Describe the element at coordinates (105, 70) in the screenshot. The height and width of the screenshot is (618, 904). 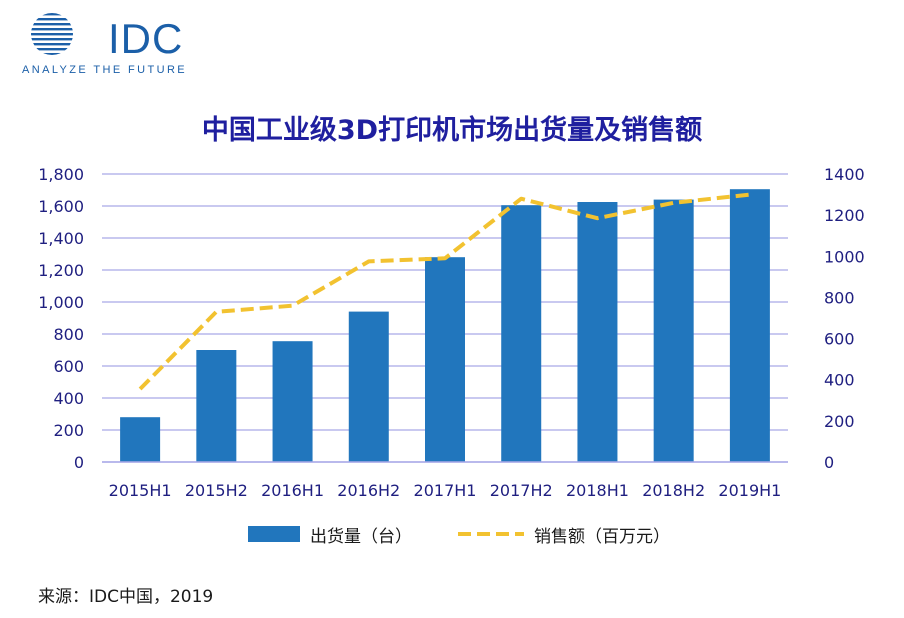
I see `logo-tagline: ANALYZE THE FUTURE` at that location.